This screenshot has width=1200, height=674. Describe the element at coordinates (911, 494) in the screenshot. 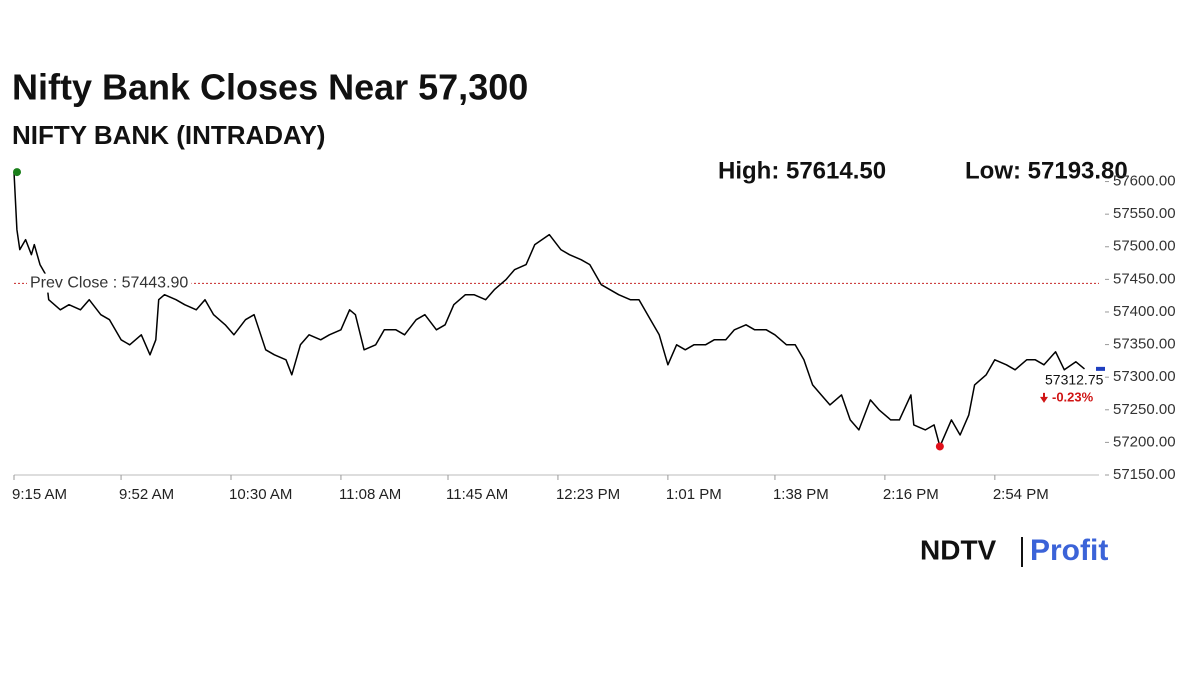

I see `x-tick-label: 2:16 PM` at that location.